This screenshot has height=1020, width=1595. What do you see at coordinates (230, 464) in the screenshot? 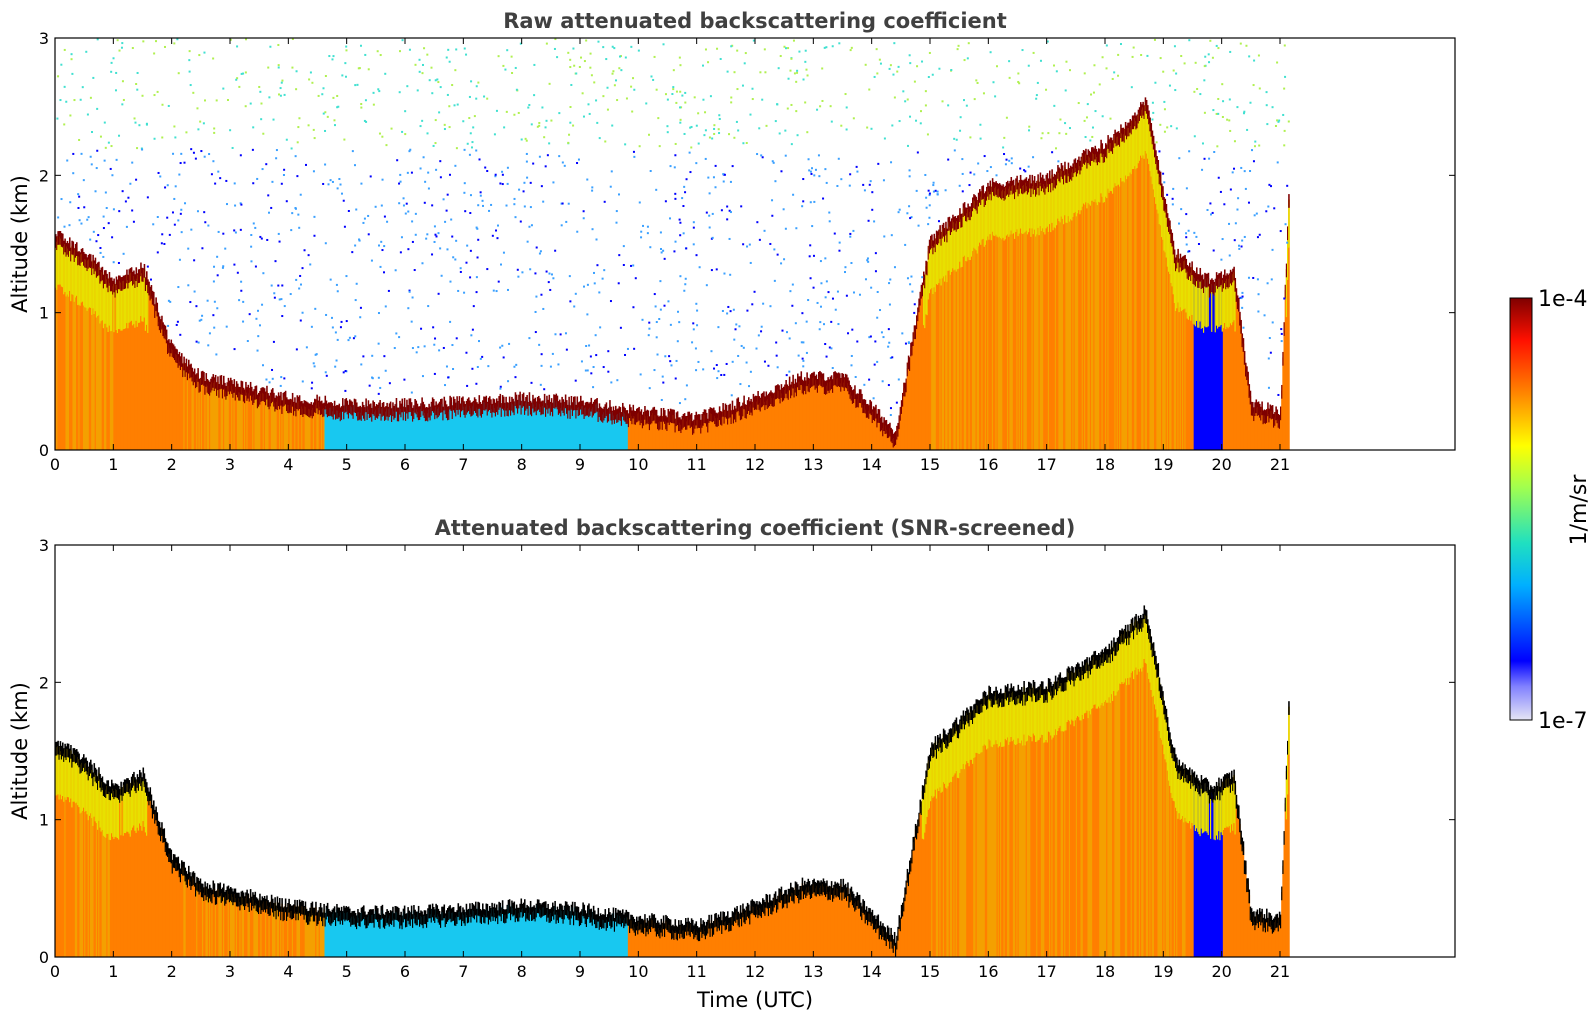
I see `x-tick-label: 3` at bounding box center [230, 464].